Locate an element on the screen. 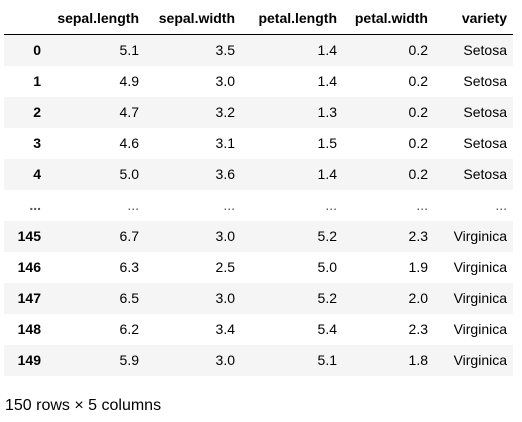  table-row: 146 6.3 2.5 5.0 1.9 Virginica is located at coordinates (258, 267).